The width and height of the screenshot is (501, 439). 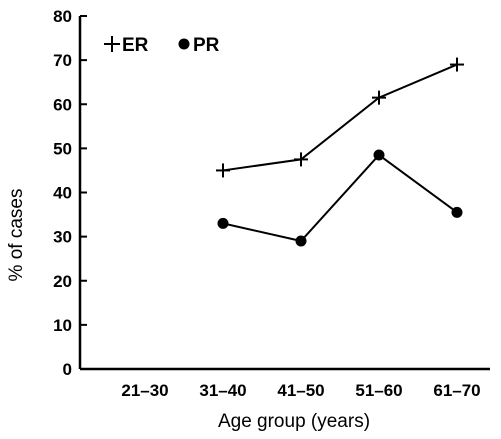 I want to click on y-tick-label: 20, so click(x=62, y=281).